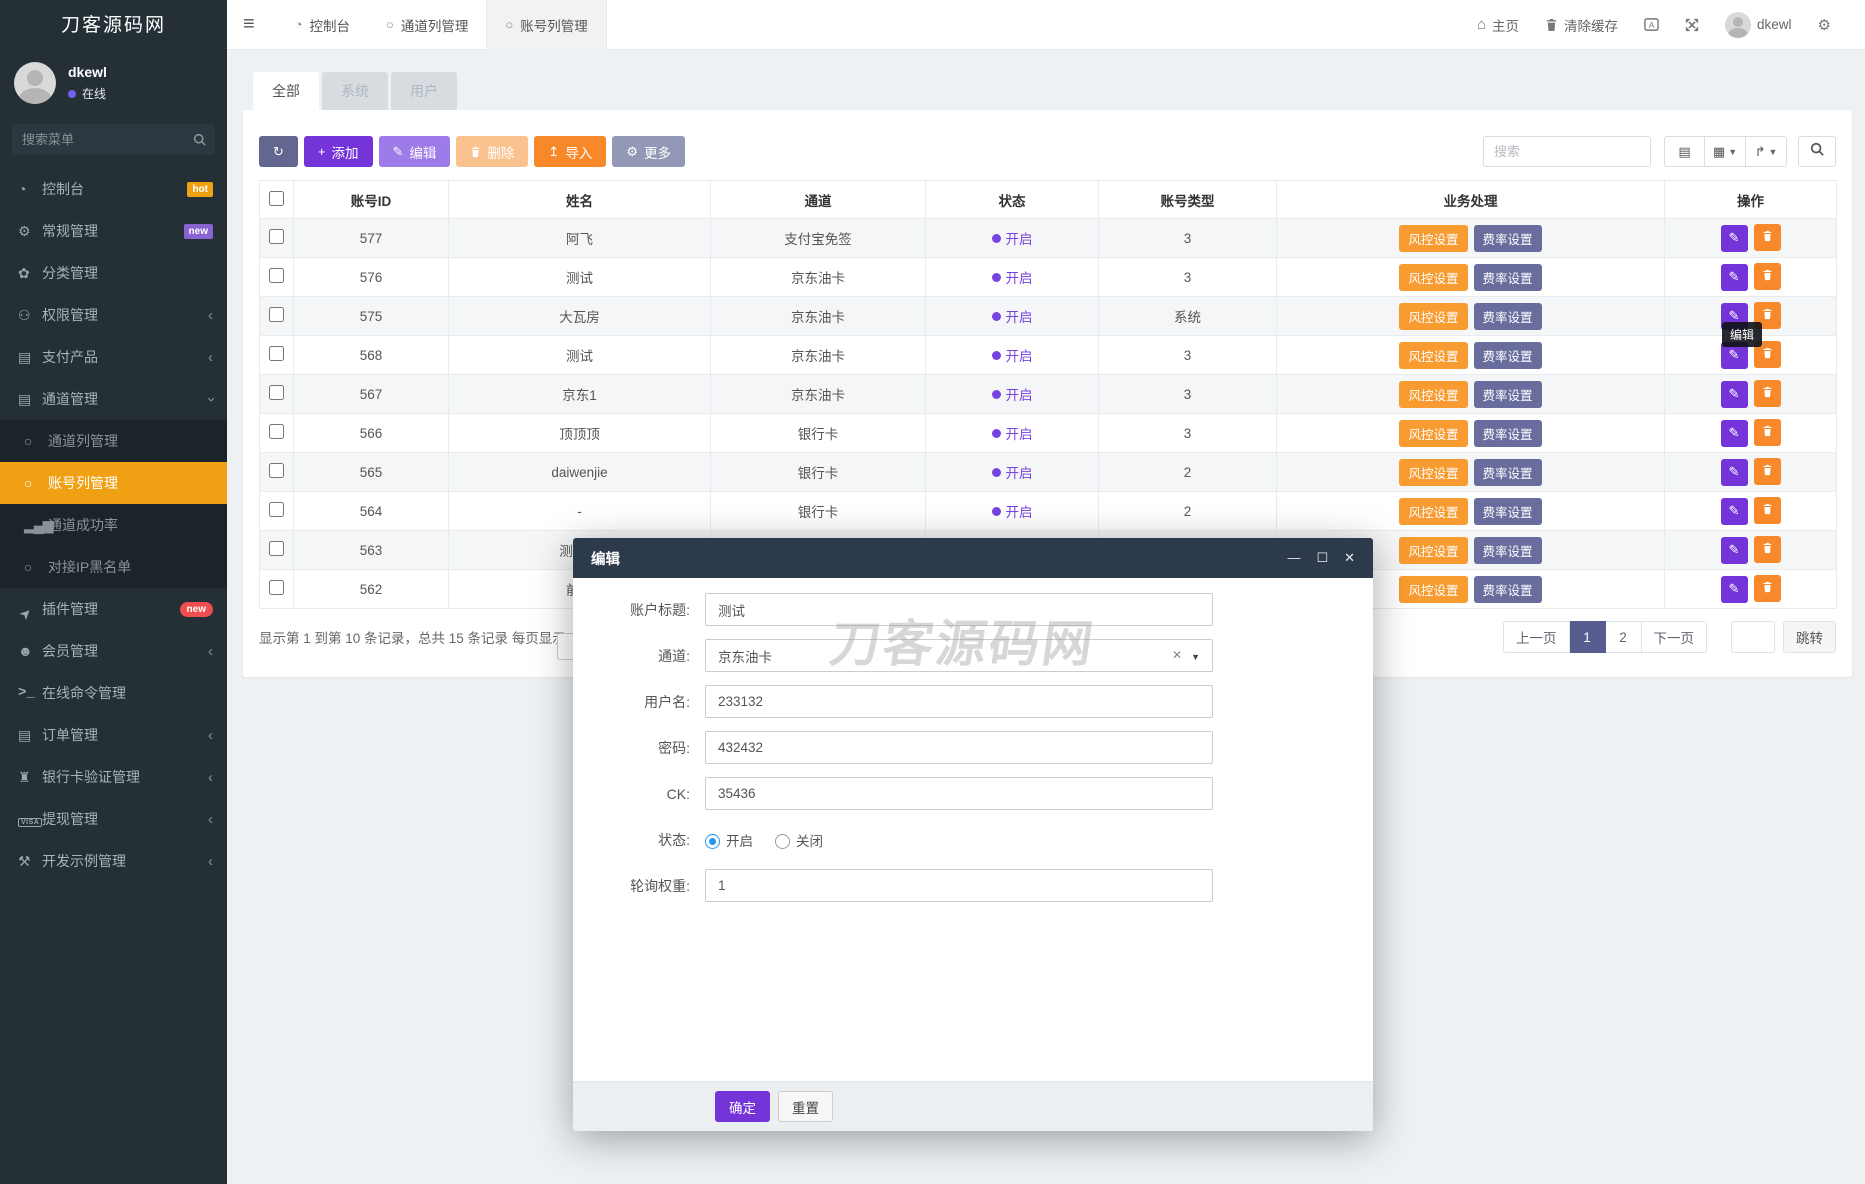  I want to click on filter-tab-user: 用户, so click(424, 91).